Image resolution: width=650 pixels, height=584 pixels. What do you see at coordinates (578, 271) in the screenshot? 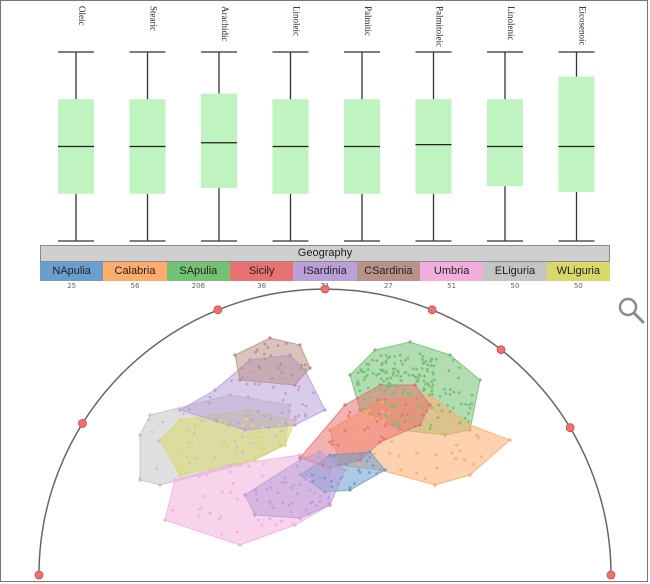
I see `legend-wliguria: WLiguria` at bounding box center [578, 271].